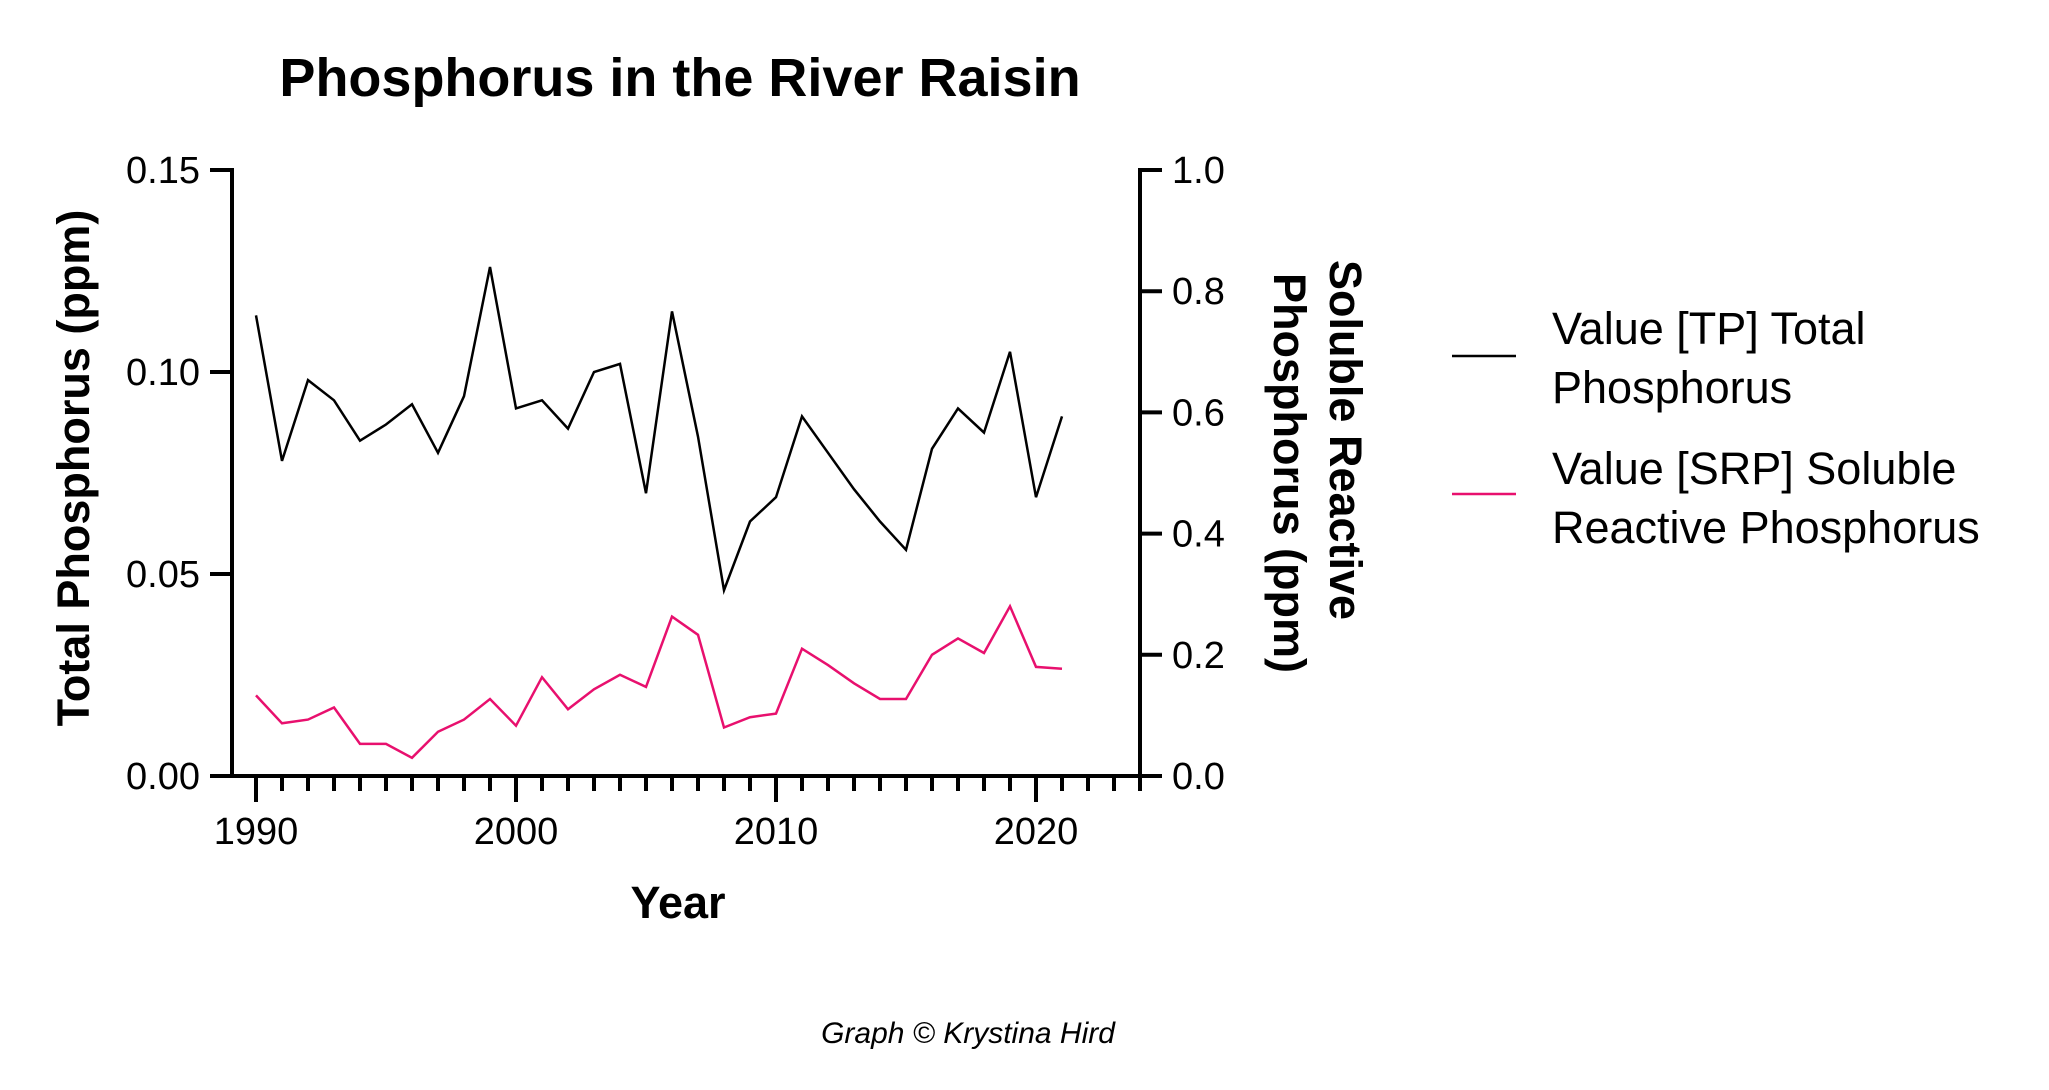 The height and width of the screenshot is (1090, 2049). What do you see at coordinates (1672, 387) in the screenshot?
I see `legend-label-tp-line2: Phosphorus` at bounding box center [1672, 387].